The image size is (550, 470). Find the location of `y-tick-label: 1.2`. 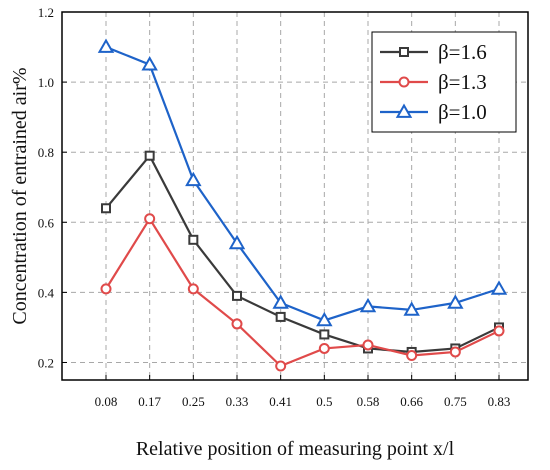

y-tick-label: 1.2 is located at coordinates (46, 12).